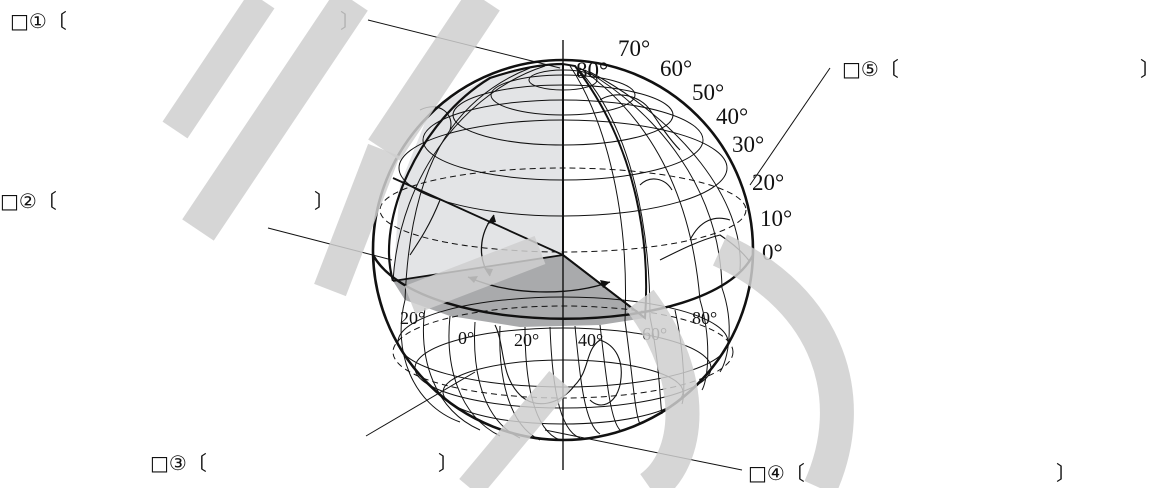 Image resolution: width=1160 pixels, height=488 pixels. What do you see at coordinates (708, 92) in the screenshot?
I see `latitude-label-50: 50°` at bounding box center [708, 92].